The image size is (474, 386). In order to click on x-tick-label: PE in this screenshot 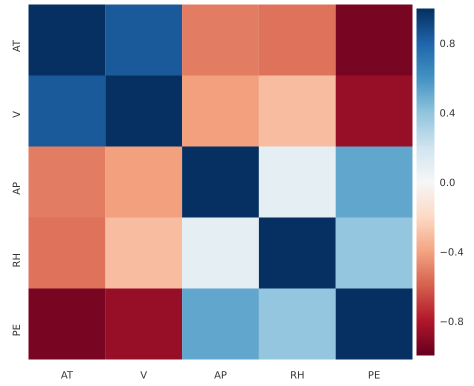, I will do `click(374, 376)`.